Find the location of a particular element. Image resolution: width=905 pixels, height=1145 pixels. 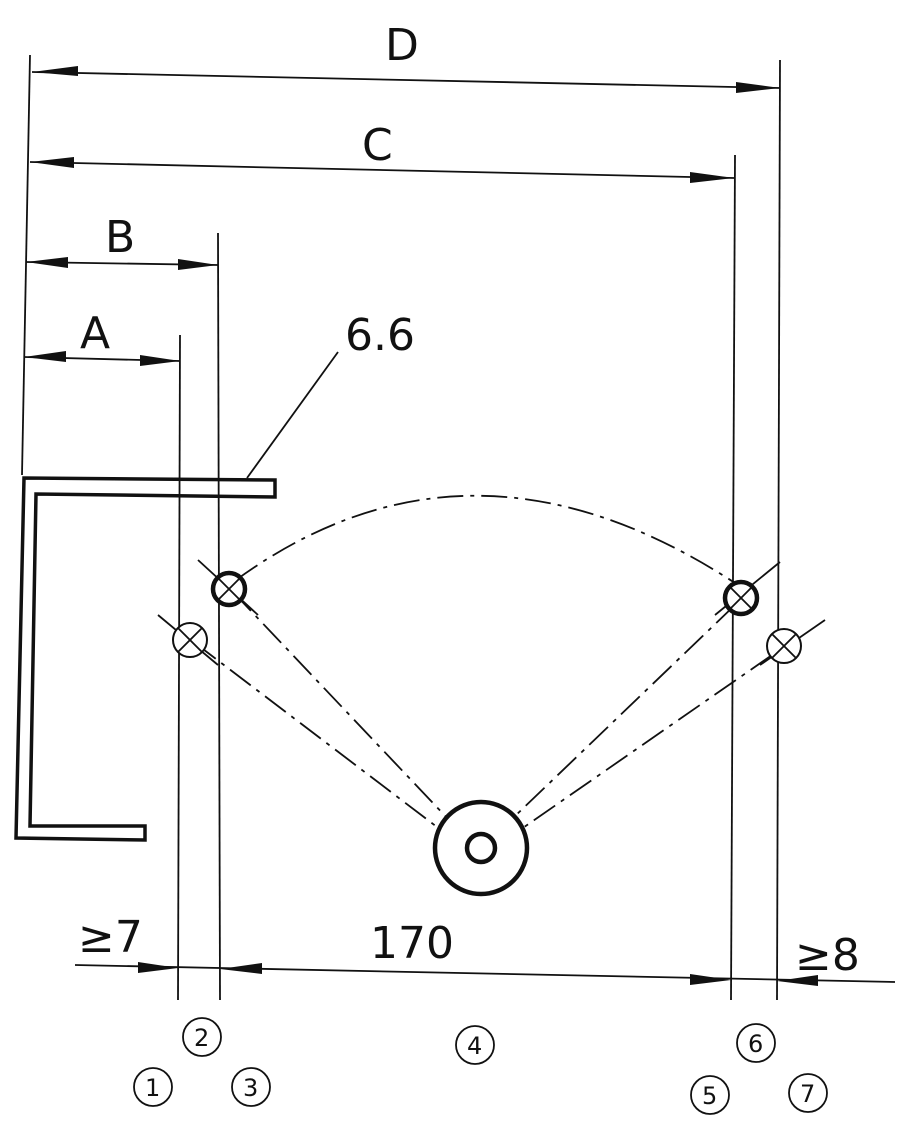

extension-line-b is located at coordinates (219, 616).